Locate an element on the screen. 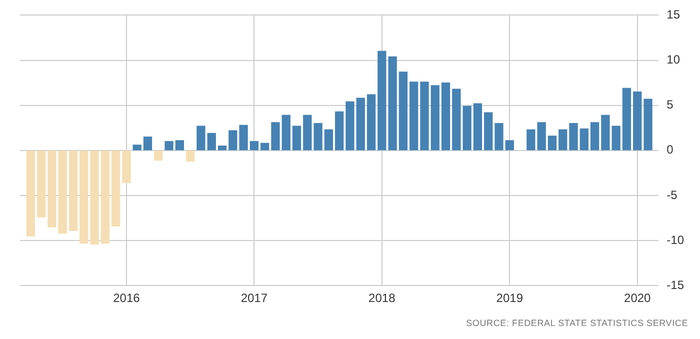 The height and width of the screenshot is (339, 700). x-tick-label: 2019 is located at coordinates (510, 298).